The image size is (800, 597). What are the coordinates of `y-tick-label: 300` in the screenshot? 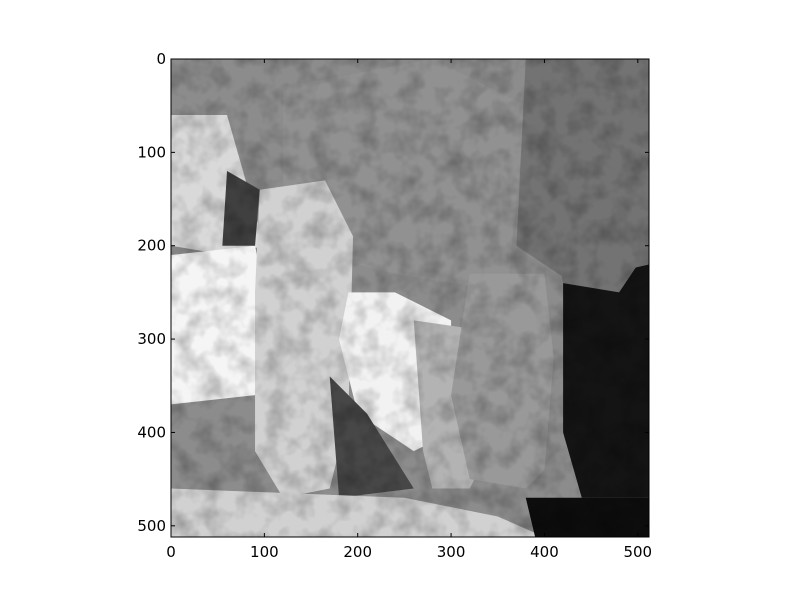 It's located at (151, 339).